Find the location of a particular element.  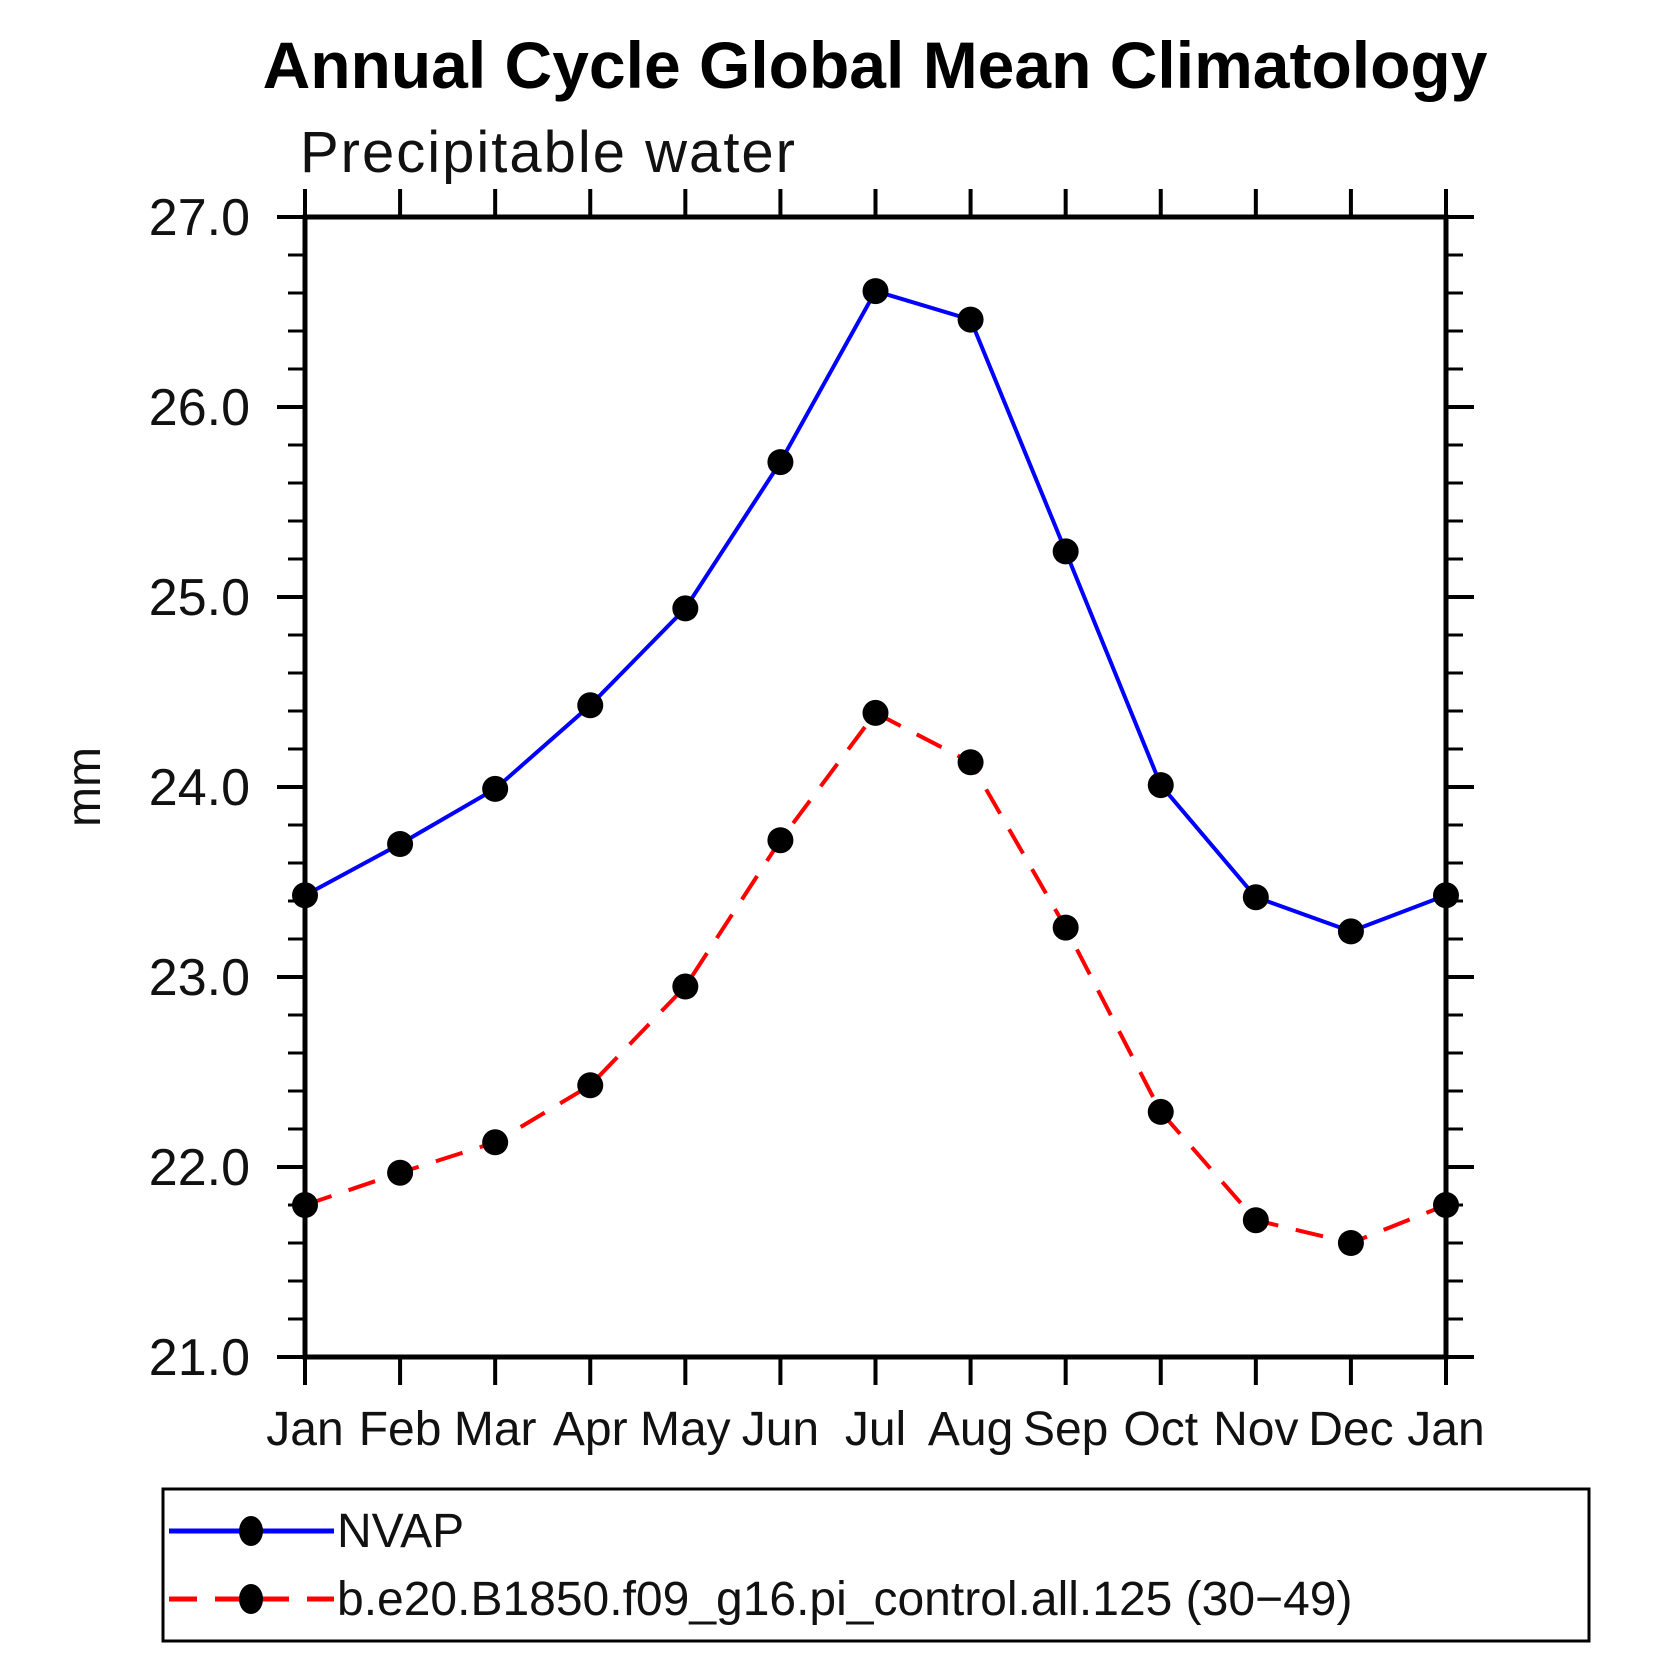

x-tick-label: Sep is located at coordinates (1065, 1429).